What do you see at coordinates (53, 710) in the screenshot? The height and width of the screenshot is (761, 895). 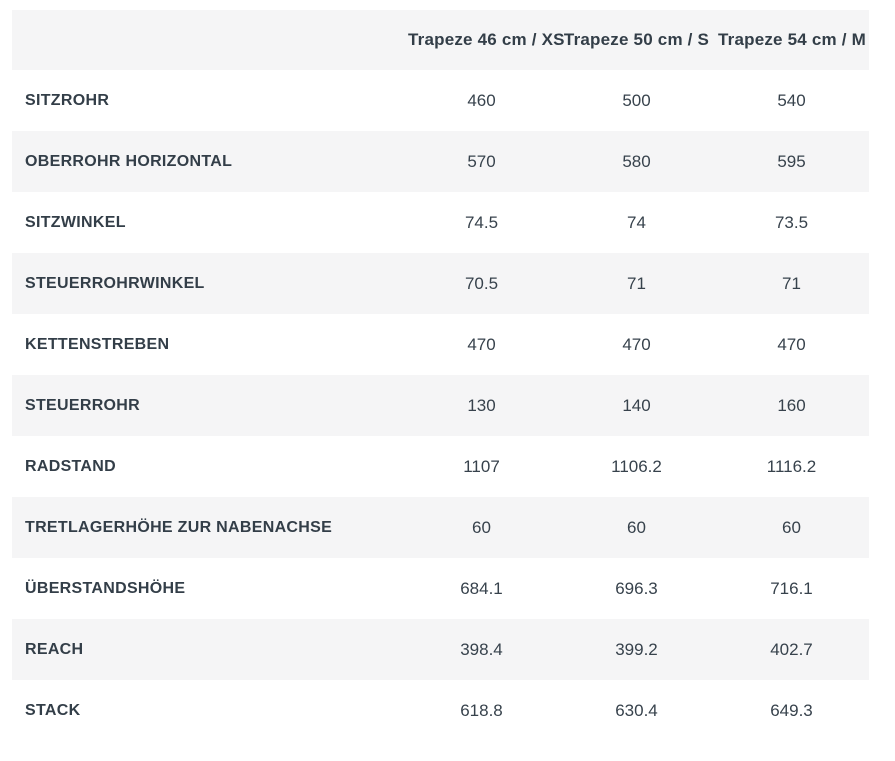 I see `row-label: STACK` at bounding box center [53, 710].